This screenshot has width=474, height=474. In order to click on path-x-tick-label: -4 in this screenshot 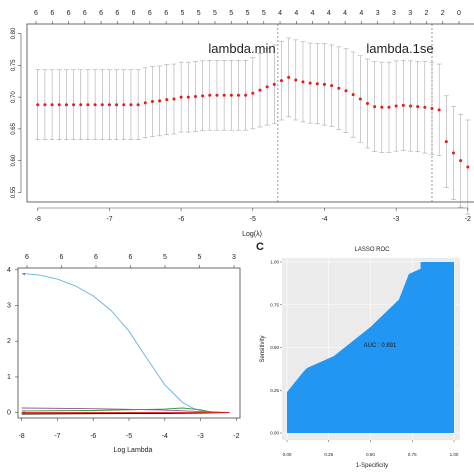, I will do `click(165, 436)`.